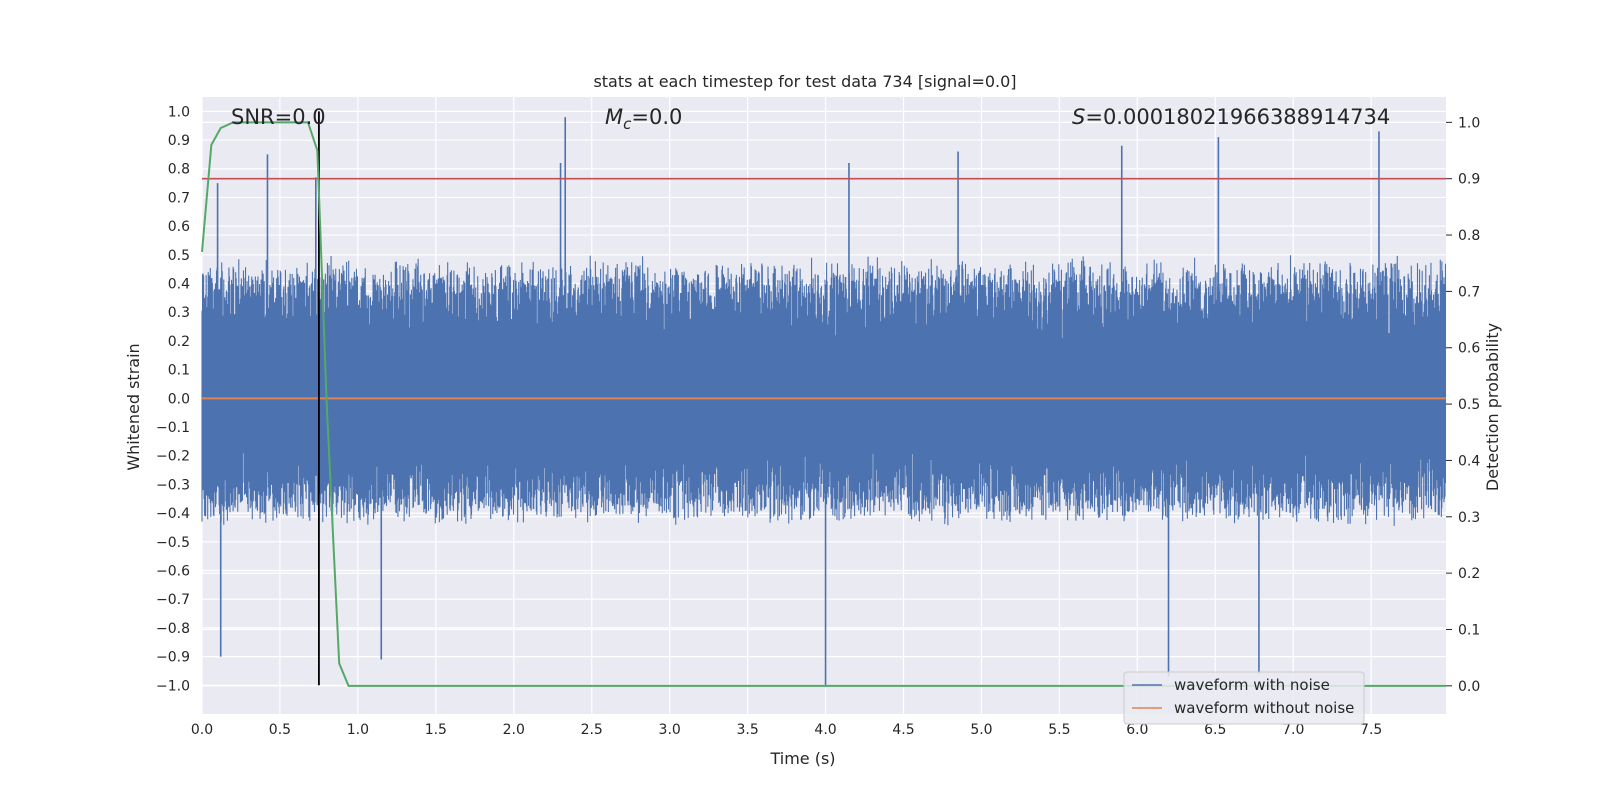 The image size is (1600, 800). What do you see at coordinates (981, 730) in the screenshot?
I see `x-tick-label: 5.0` at bounding box center [981, 730].